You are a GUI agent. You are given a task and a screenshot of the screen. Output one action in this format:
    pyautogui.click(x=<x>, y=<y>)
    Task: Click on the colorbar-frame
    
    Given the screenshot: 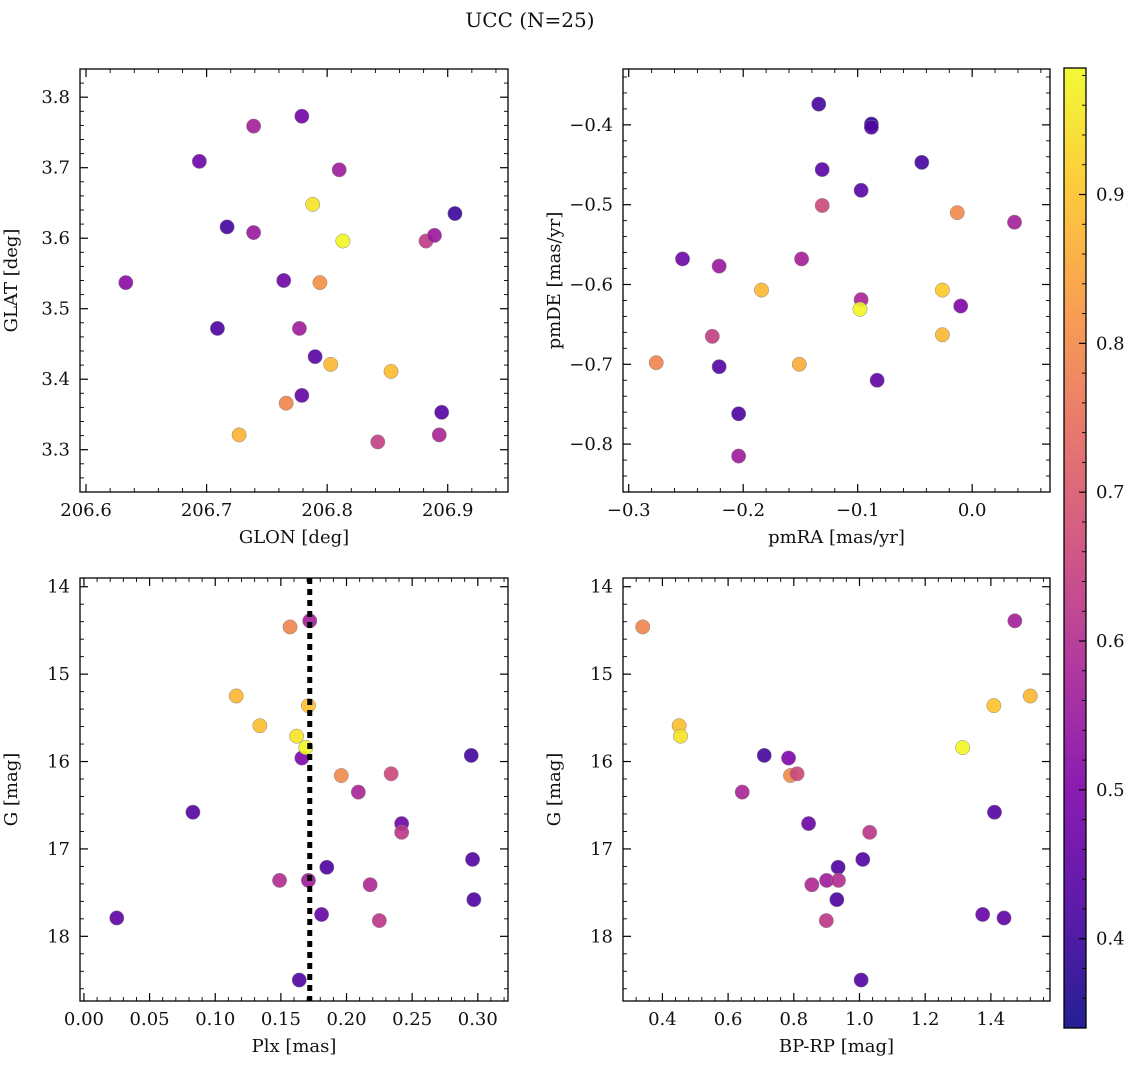 What is the action you would take?
    pyautogui.click(x=1075, y=548)
    